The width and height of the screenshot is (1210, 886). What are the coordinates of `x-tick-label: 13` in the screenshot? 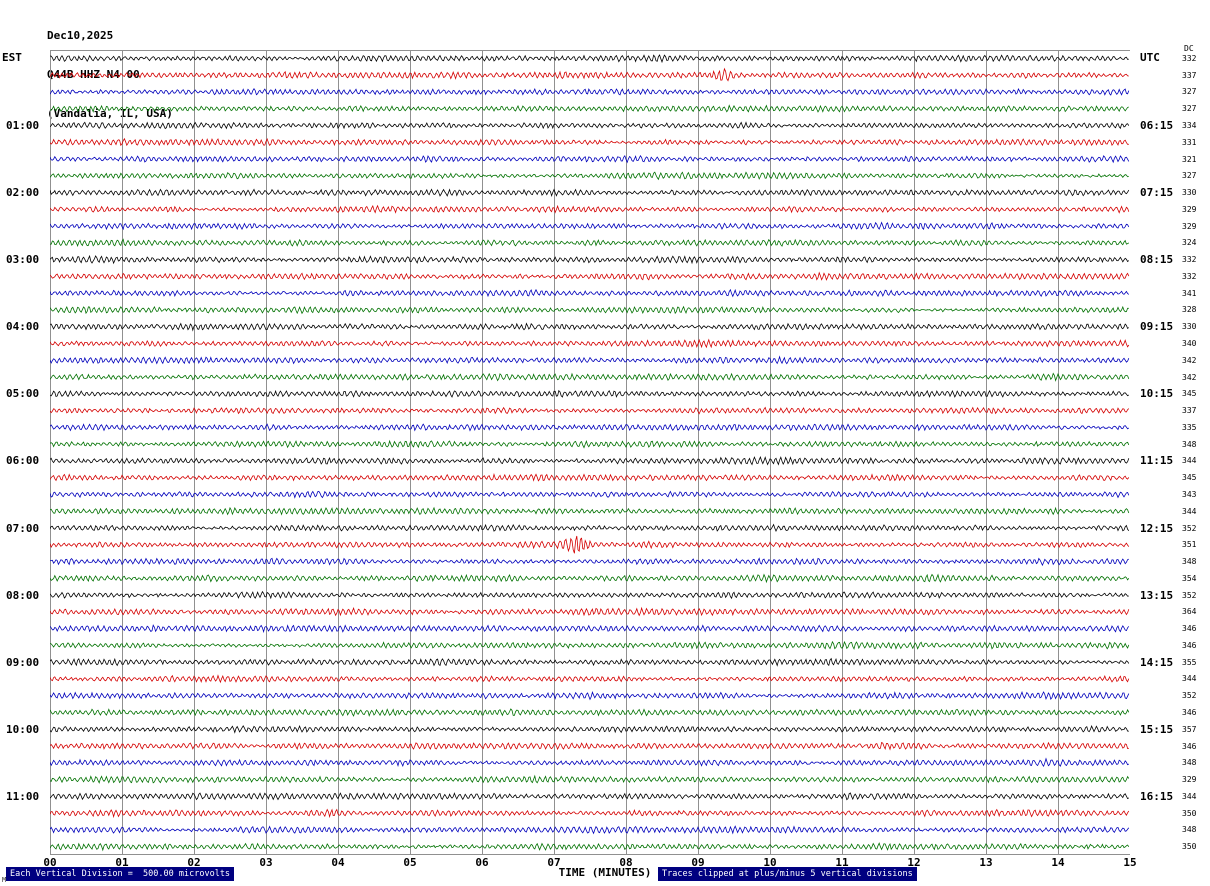 It's located at (986, 862).